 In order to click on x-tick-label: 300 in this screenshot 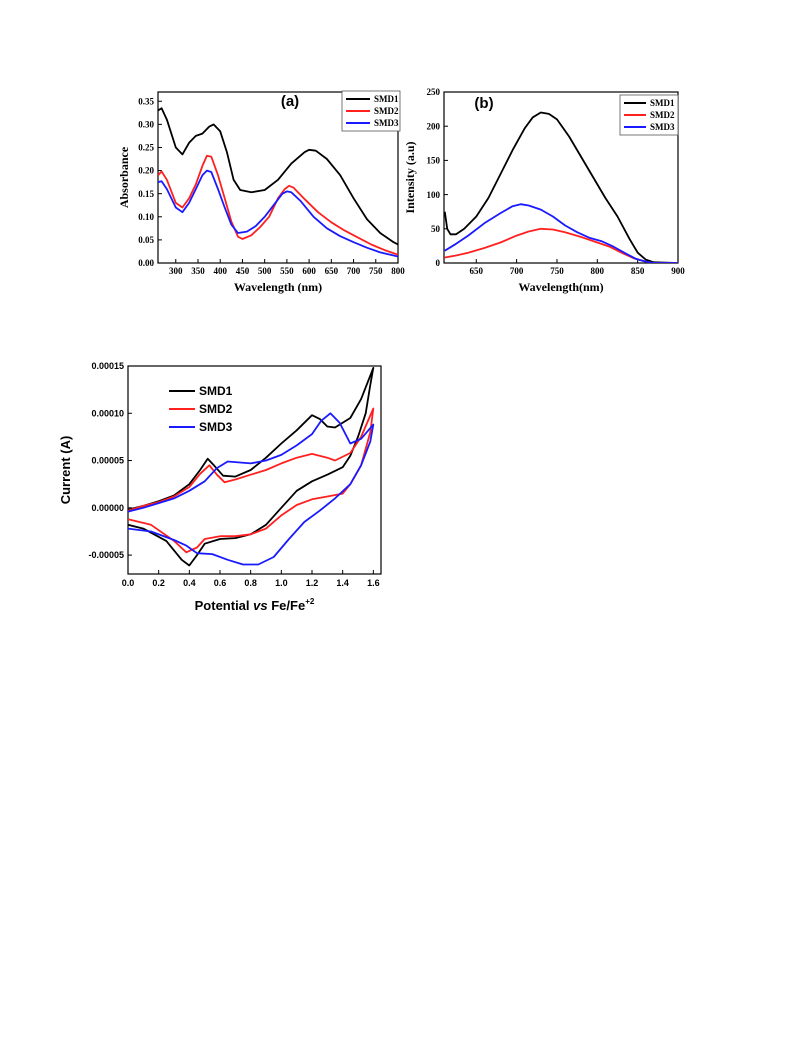, I will do `click(176, 271)`.